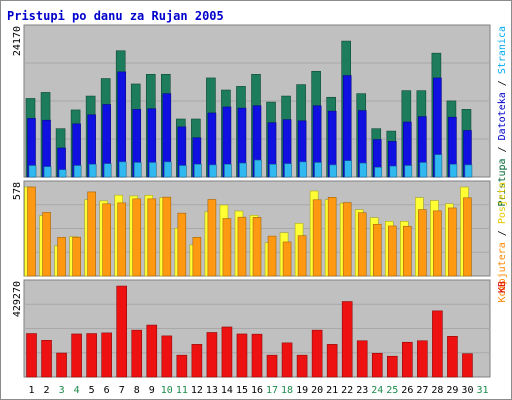  I want to click on x-tick-label-8: 8, so click(137, 390).